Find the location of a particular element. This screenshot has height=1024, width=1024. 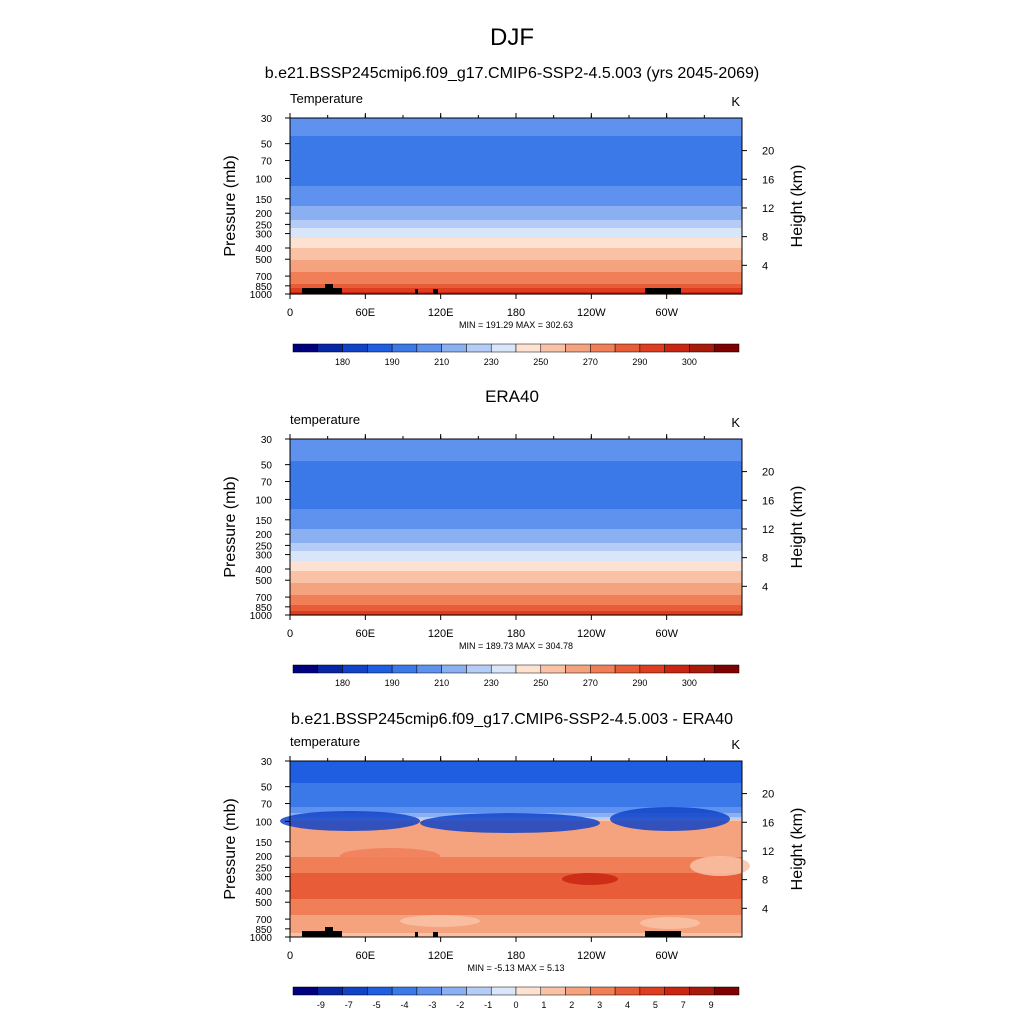

colorbar-label: 3 is located at coordinates (599, 1005).